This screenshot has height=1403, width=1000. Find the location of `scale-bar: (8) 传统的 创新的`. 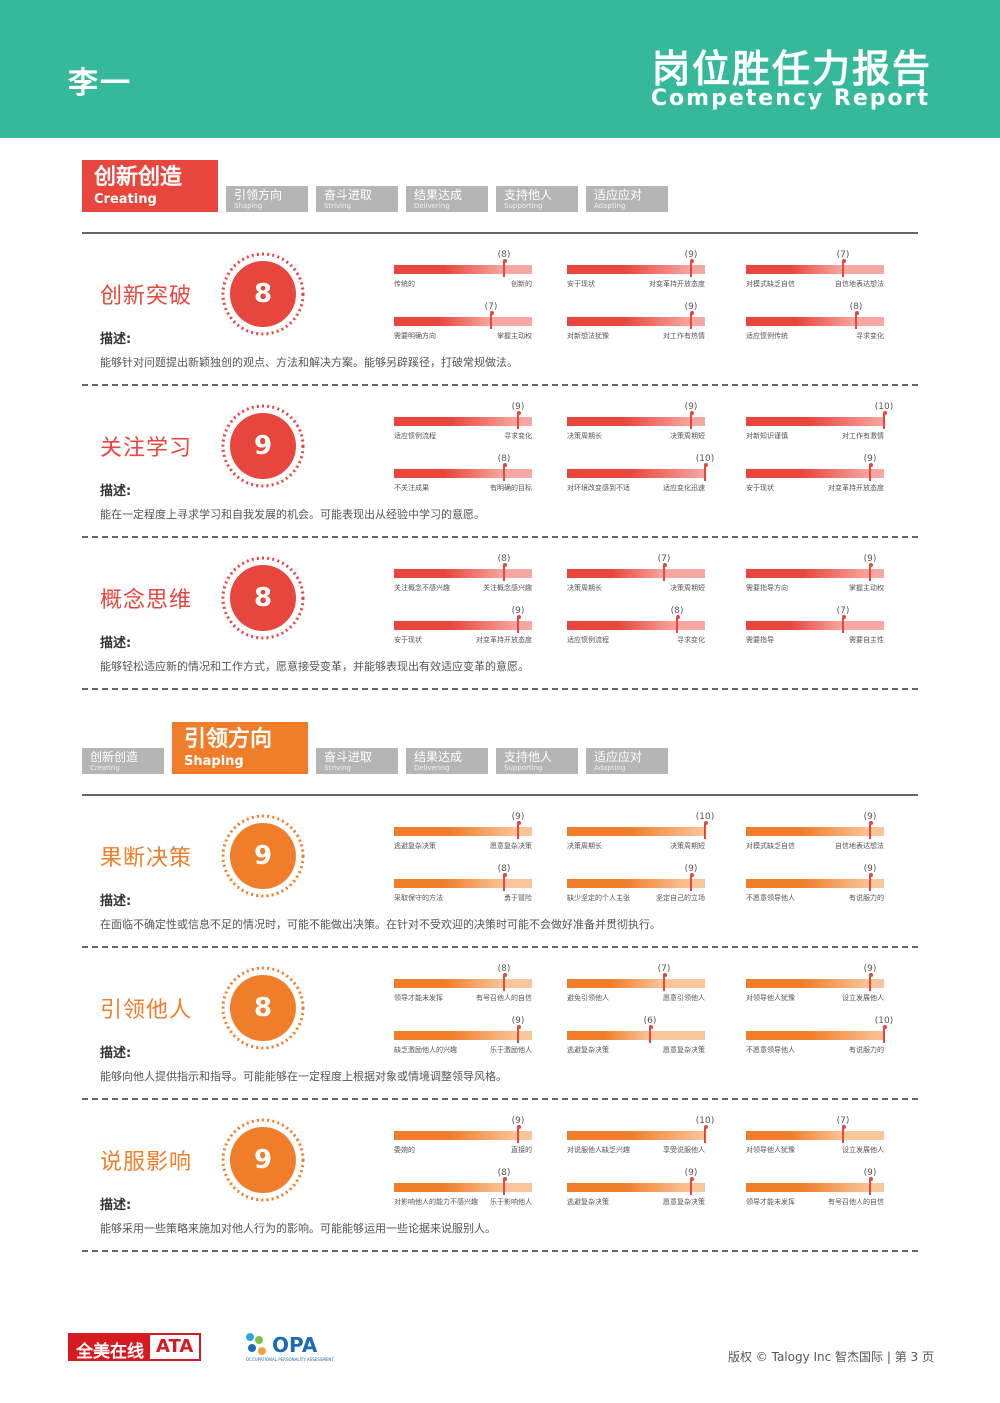

scale-bar: (8) 传统的 创新的 is located at coordinates (463, 273).